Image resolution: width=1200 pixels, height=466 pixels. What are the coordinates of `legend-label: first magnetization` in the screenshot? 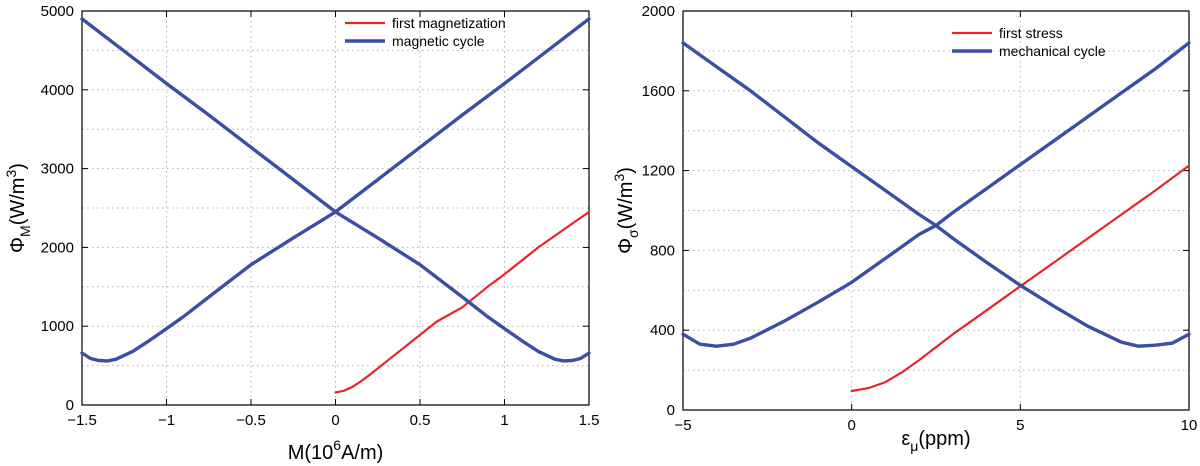 It's located at (449, 23).